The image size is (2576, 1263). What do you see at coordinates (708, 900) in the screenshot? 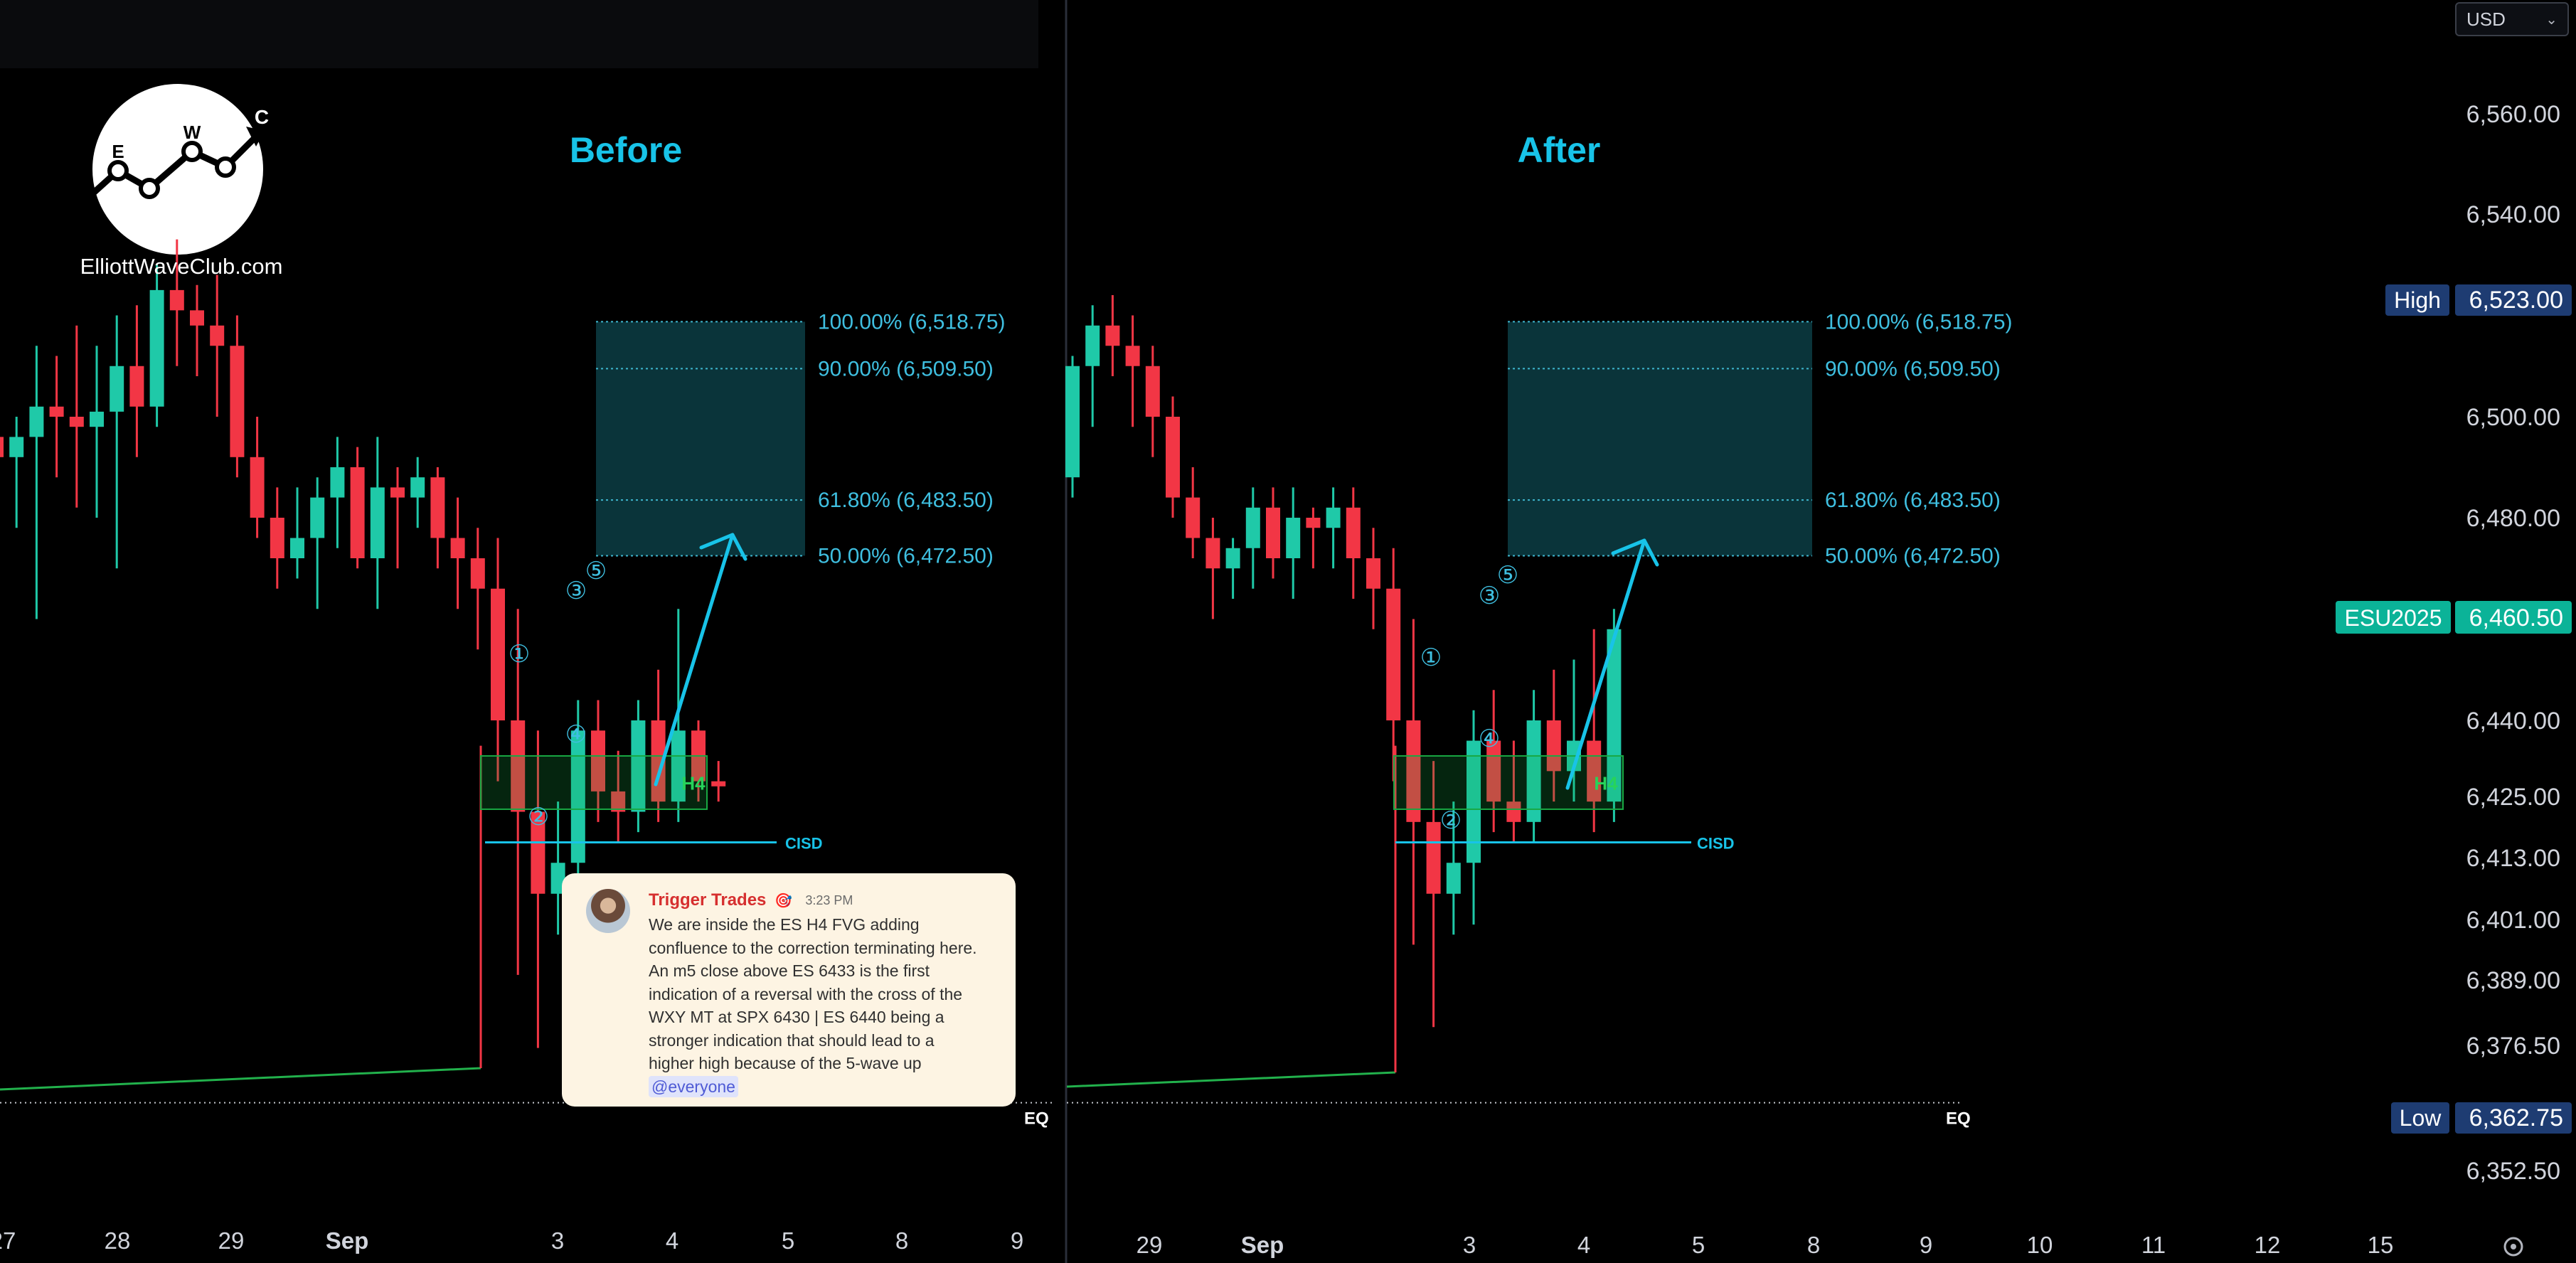
I see `message-author: Trigger Trades` at bounding box center [708, 900].